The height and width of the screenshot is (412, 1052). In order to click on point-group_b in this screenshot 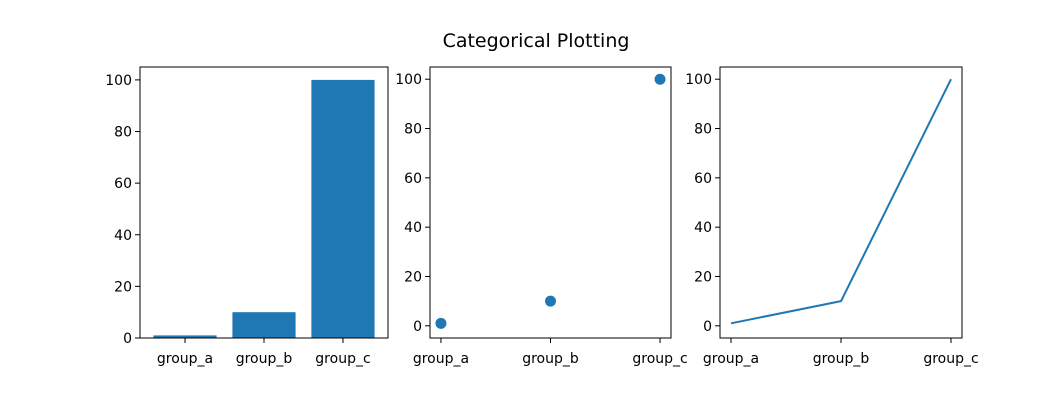, I will do `click(550, 301)`.